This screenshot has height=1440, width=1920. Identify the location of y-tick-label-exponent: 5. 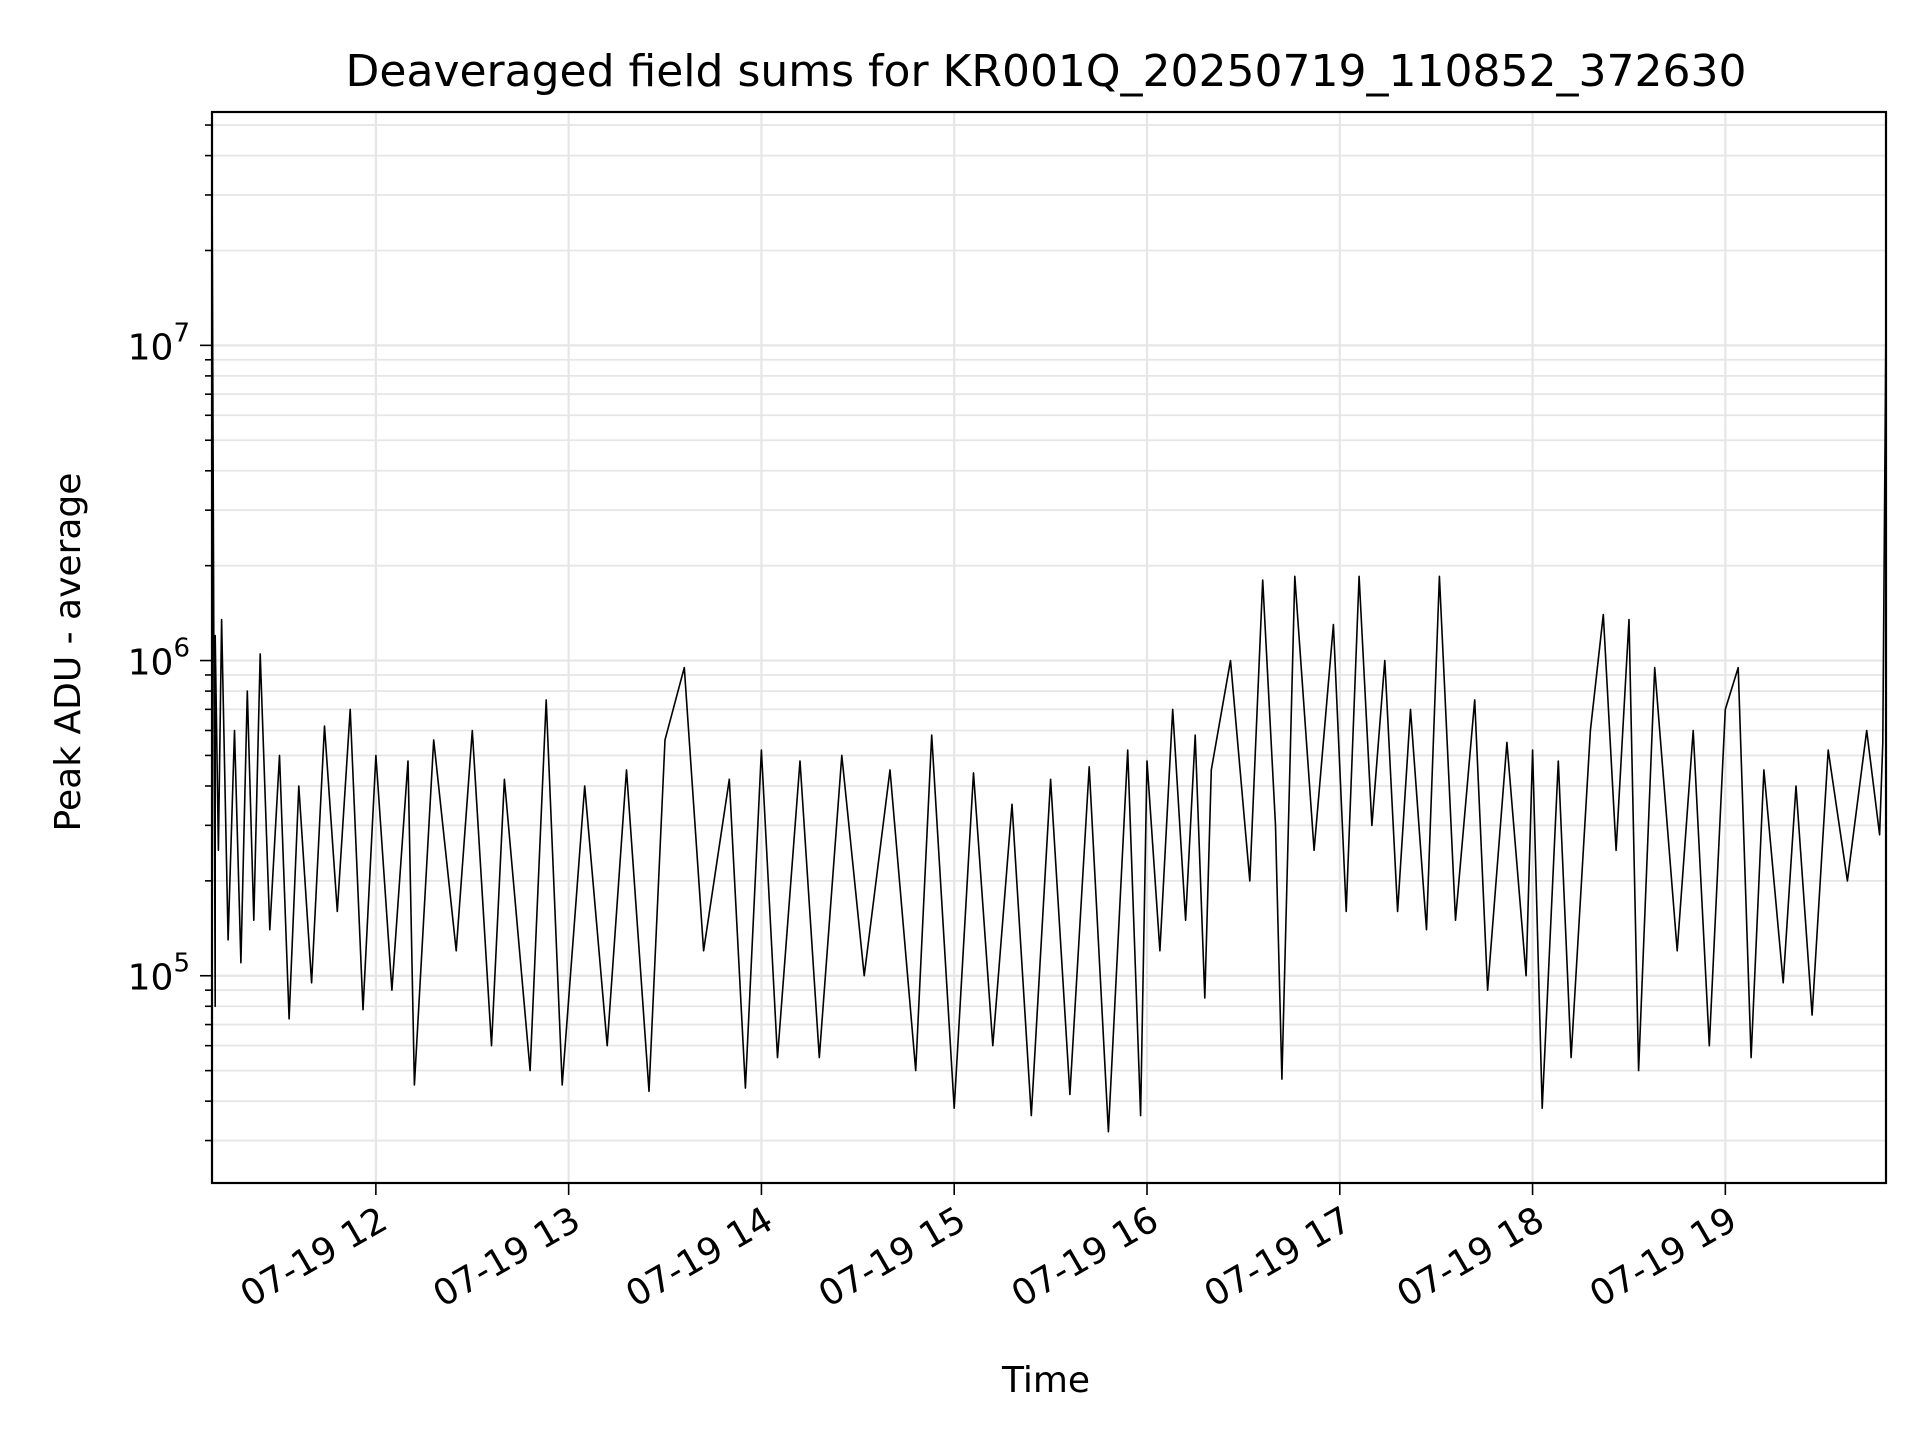
(181, 964).